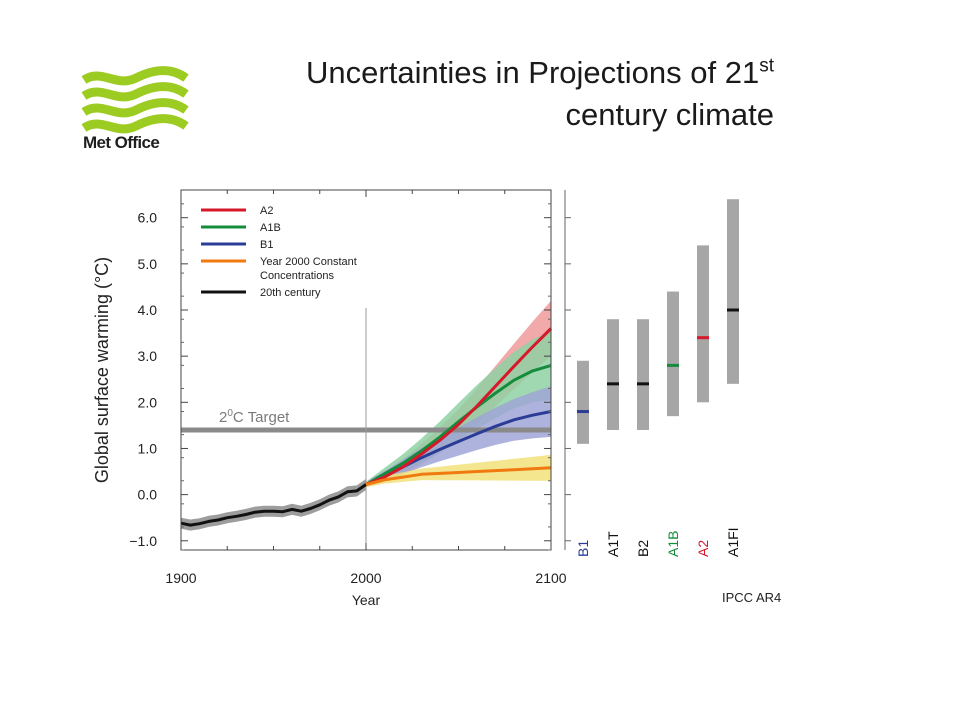 This screenshot has width=960, height=720. What do you see at coordinates (751, 597) in the screenshot?
I see `source-label: IPCC AR4` at bounding box center [751, 597].